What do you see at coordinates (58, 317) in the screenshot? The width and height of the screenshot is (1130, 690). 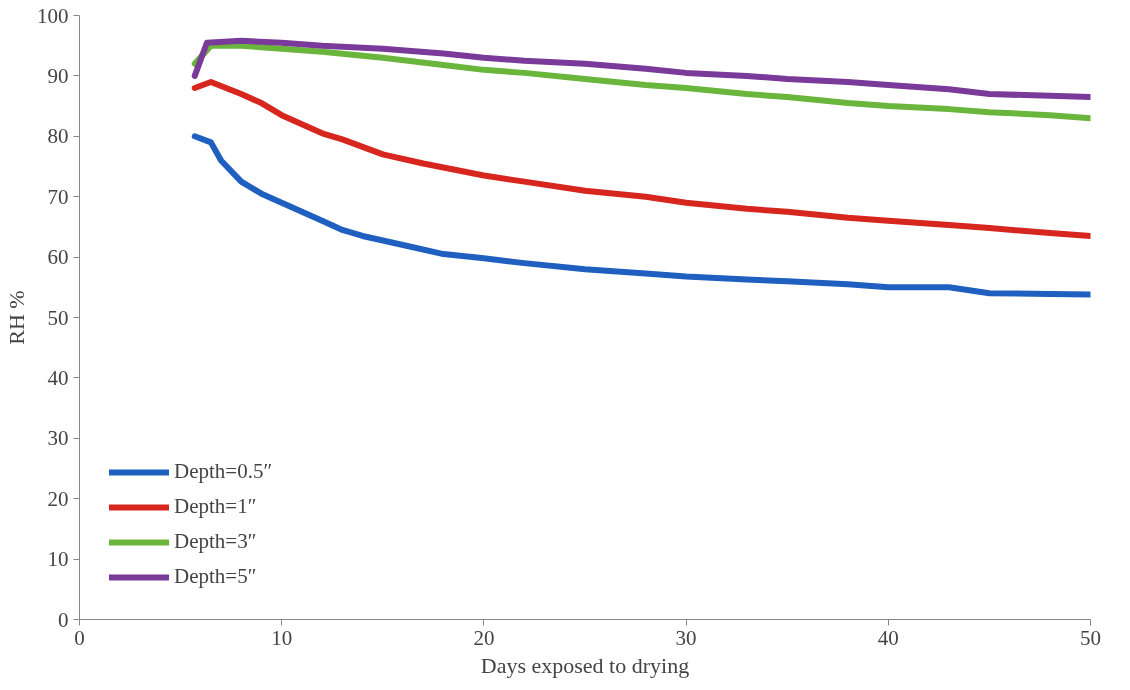 I see `y-tick-label: 50` at bounding box center [58, 317].